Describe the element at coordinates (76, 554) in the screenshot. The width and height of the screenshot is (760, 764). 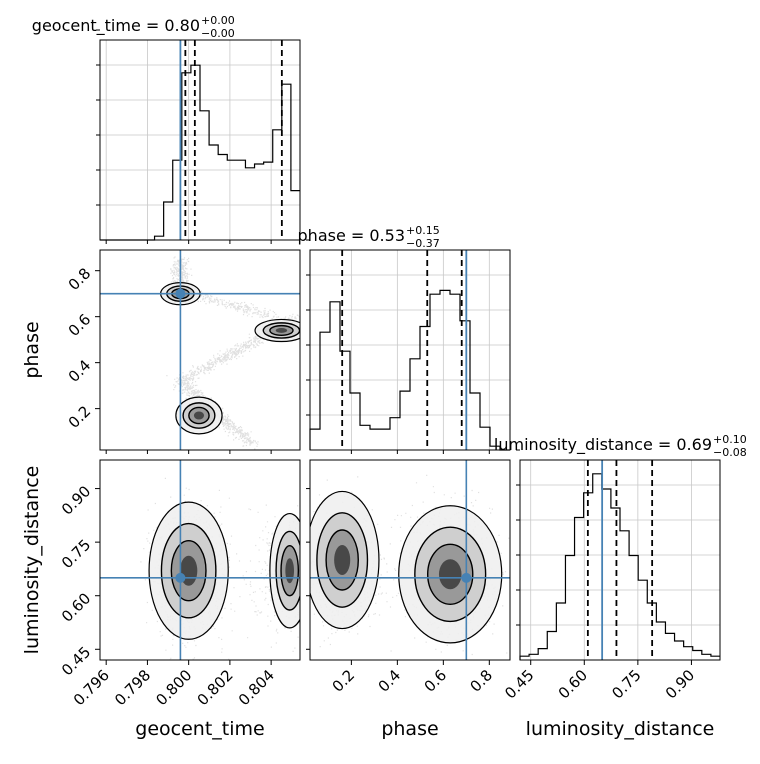
I see `ytick-label: 0.75` at that location.